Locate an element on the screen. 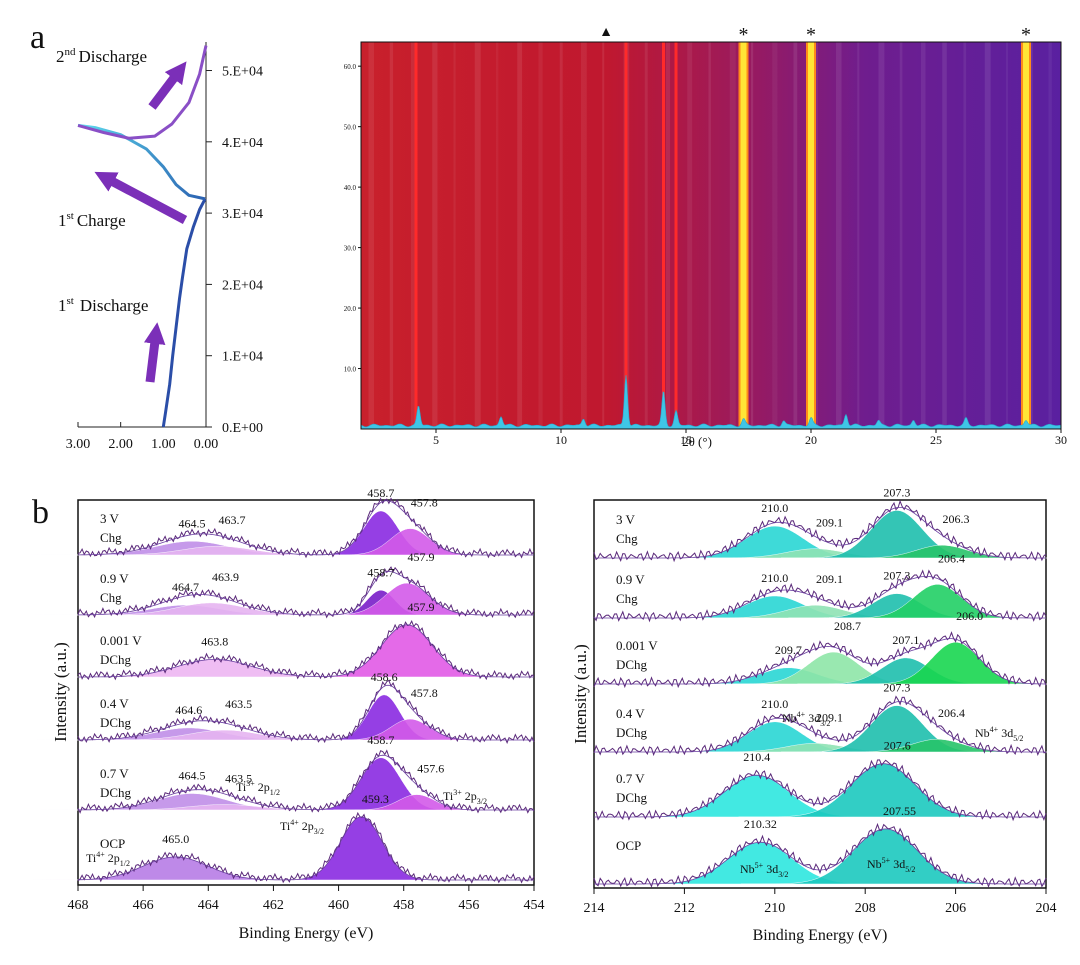 This screenshot has height=965, width=1080. profile-y-tick-label: 2.E+04 is located at coordinates (242, 285).